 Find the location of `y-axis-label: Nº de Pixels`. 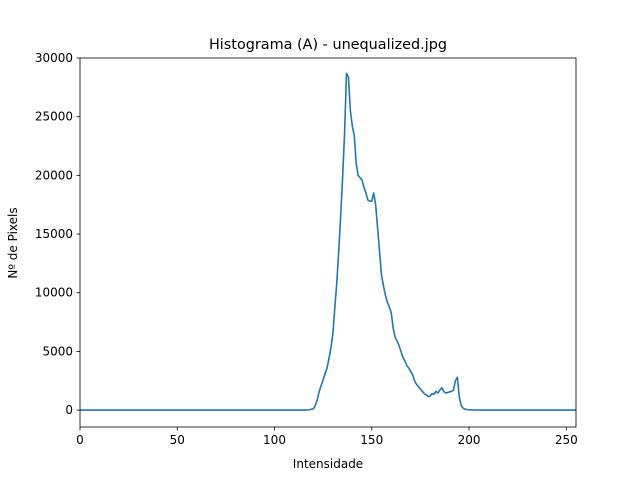

y-axis-label: Nº de Pixels is located at coordinates (13, 242).